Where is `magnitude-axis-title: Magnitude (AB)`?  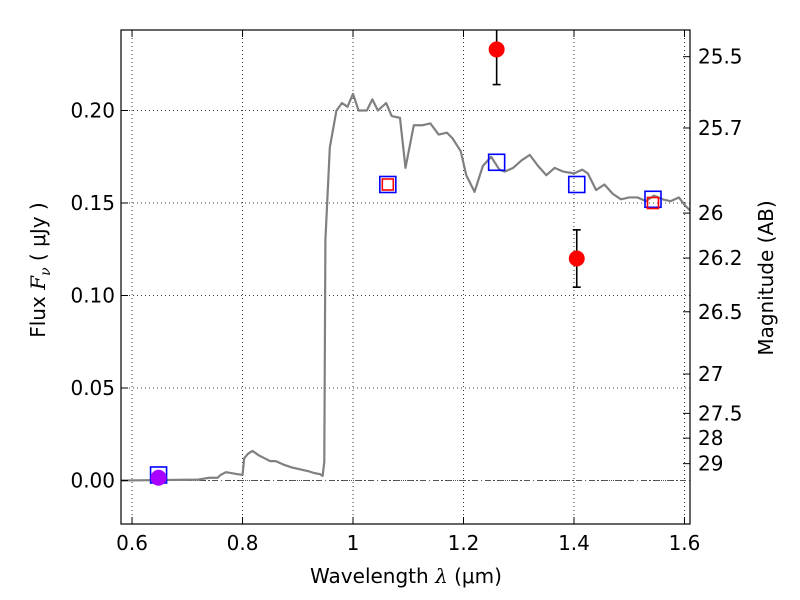 magnitude-axis-title: Magnitude (AB) is located at coordinates (766, 277).